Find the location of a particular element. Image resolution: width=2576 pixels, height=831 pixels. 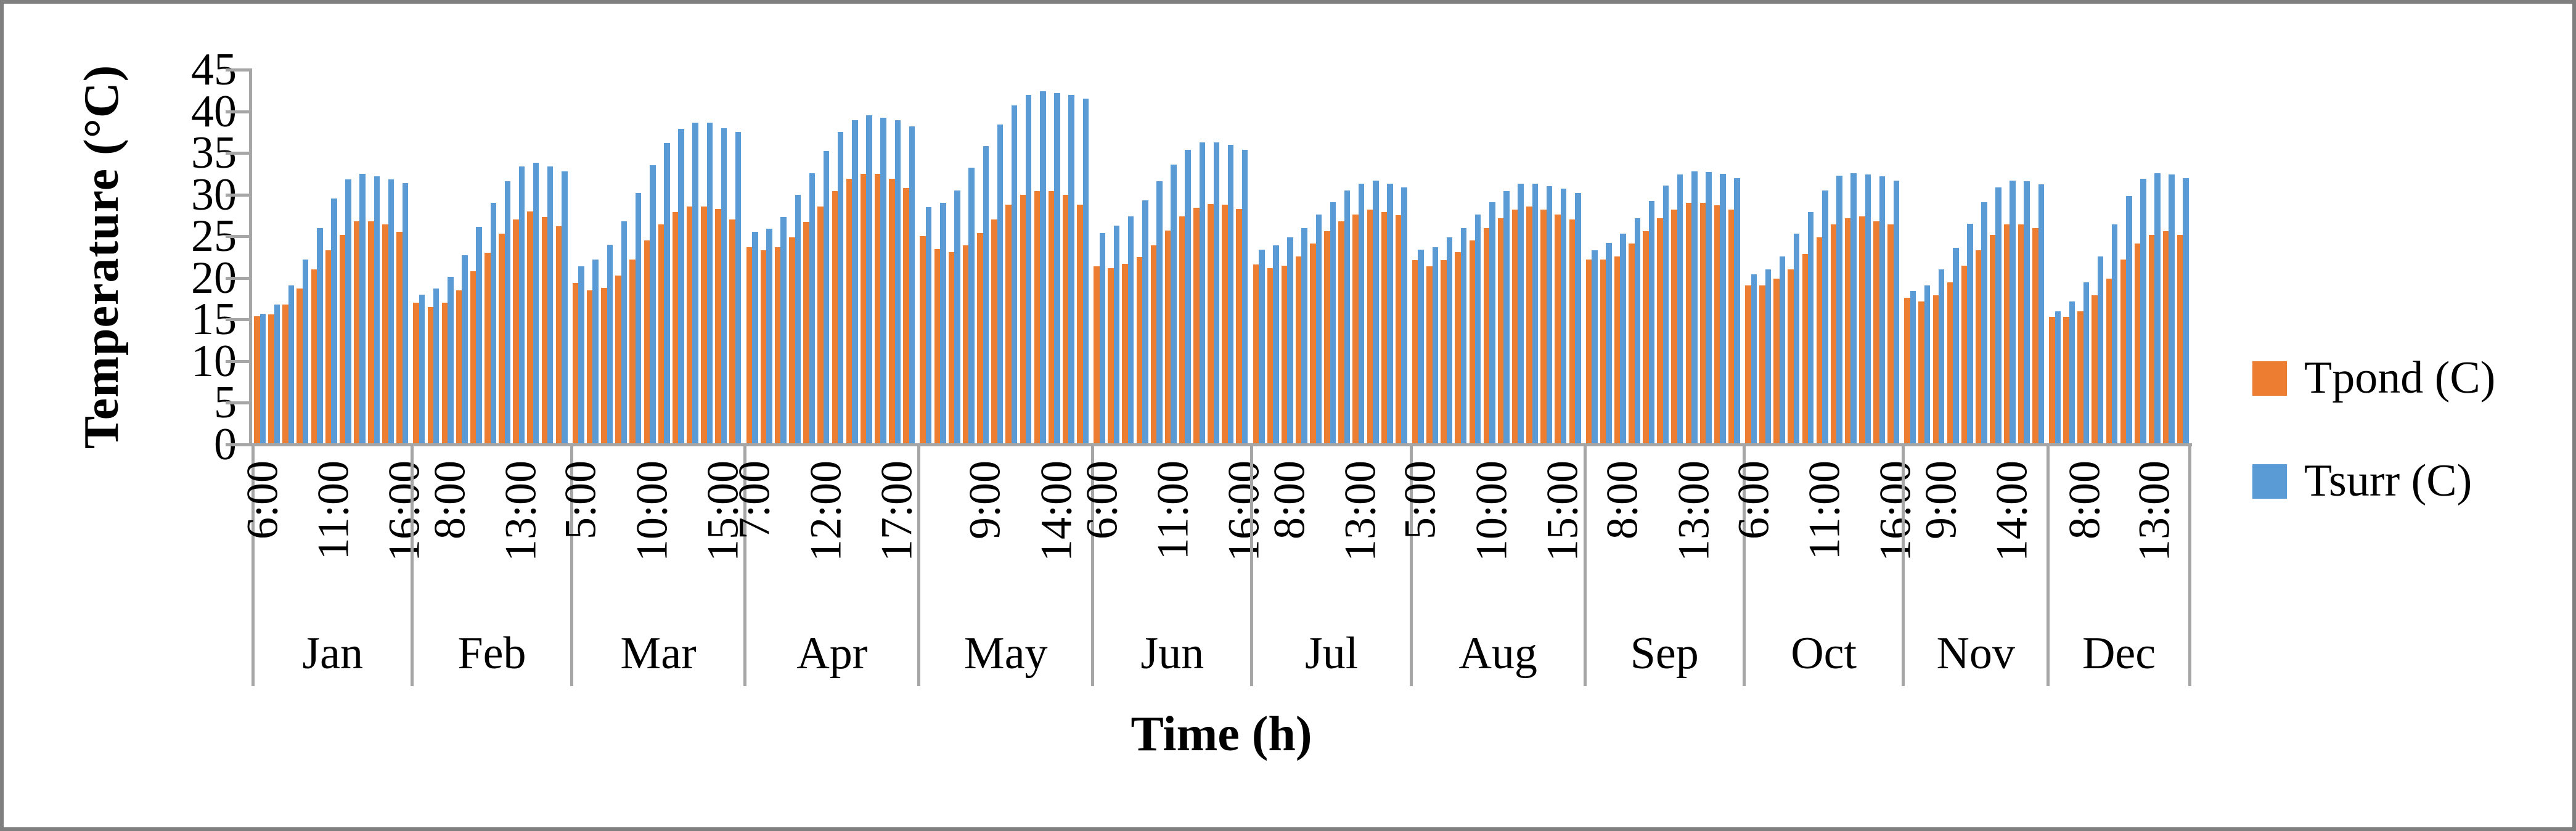

bar-tpond-sep-7:00 is located at coordinates (1603, 352).